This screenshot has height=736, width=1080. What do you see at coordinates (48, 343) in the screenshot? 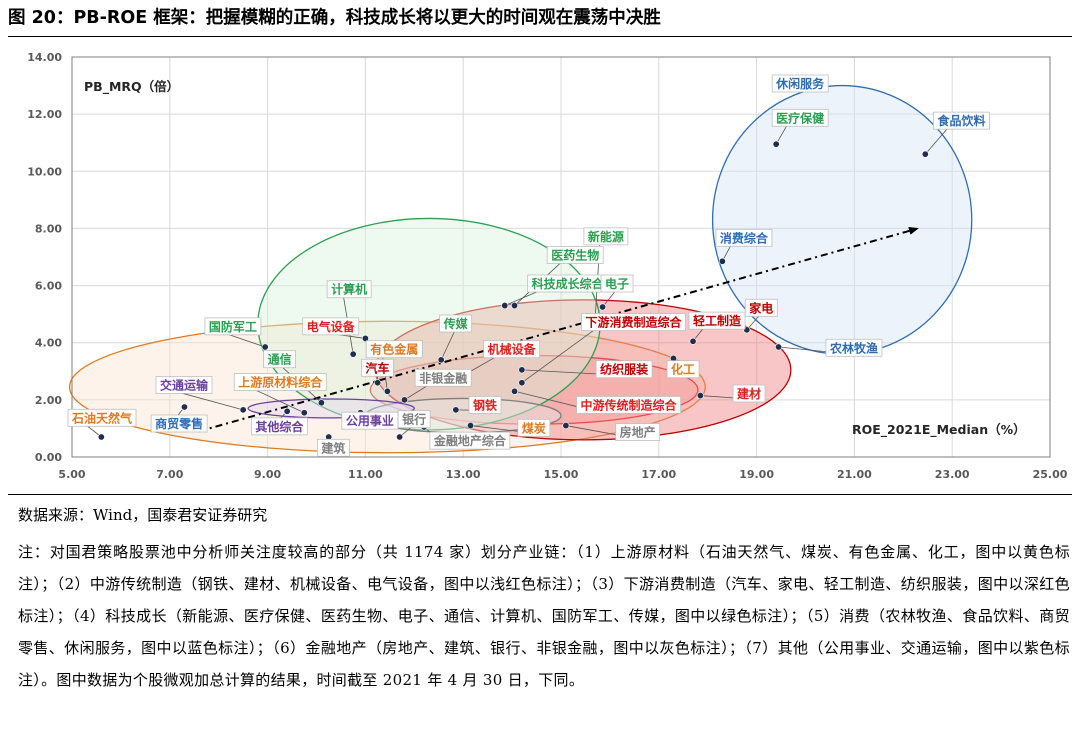
I see `y-tick-label: 4.00` at bounding box center [48, 343].